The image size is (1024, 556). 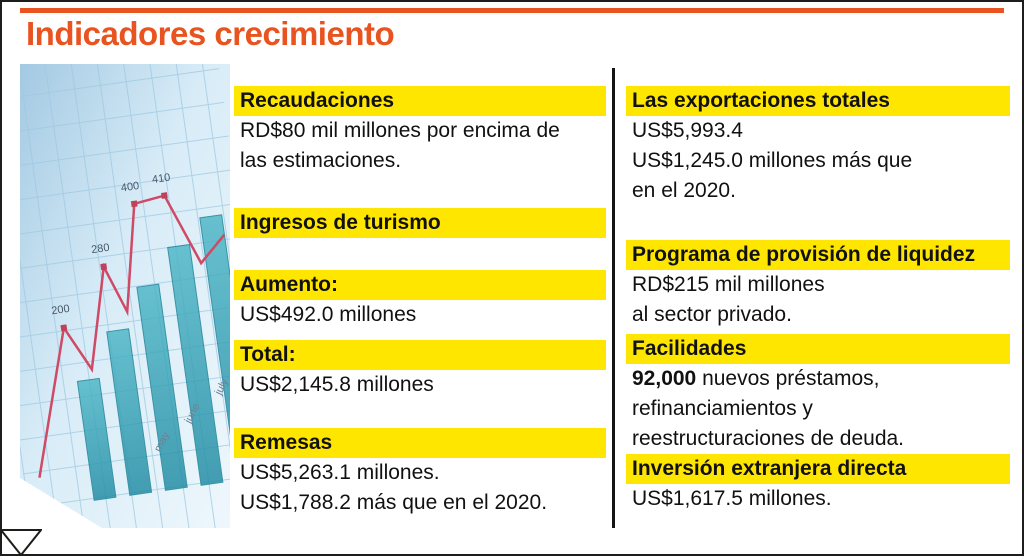 What do you see at coordinates (772, 160) in the screenshot?
I see `exportaciones-line: US$1,245.0 millones más que` at bounding box center [772, 160].